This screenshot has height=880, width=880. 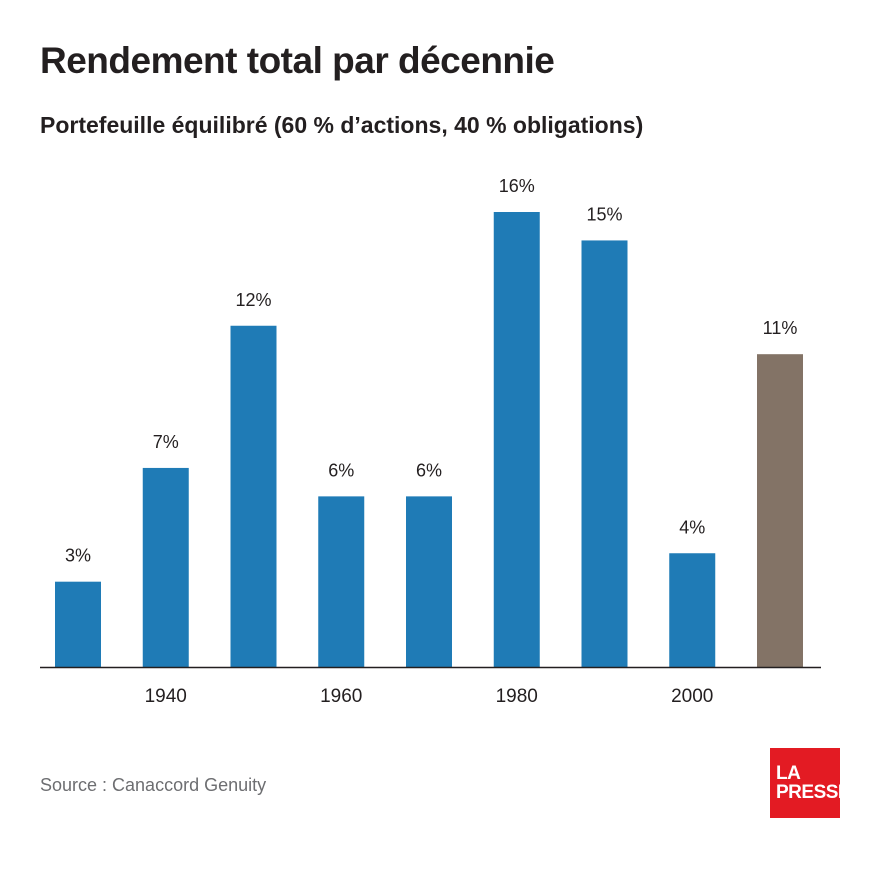 What do you see at coordinates (517, 186) in the screenshot?
I see `value-label-1980: 16%` at bounding box center [517, 186].